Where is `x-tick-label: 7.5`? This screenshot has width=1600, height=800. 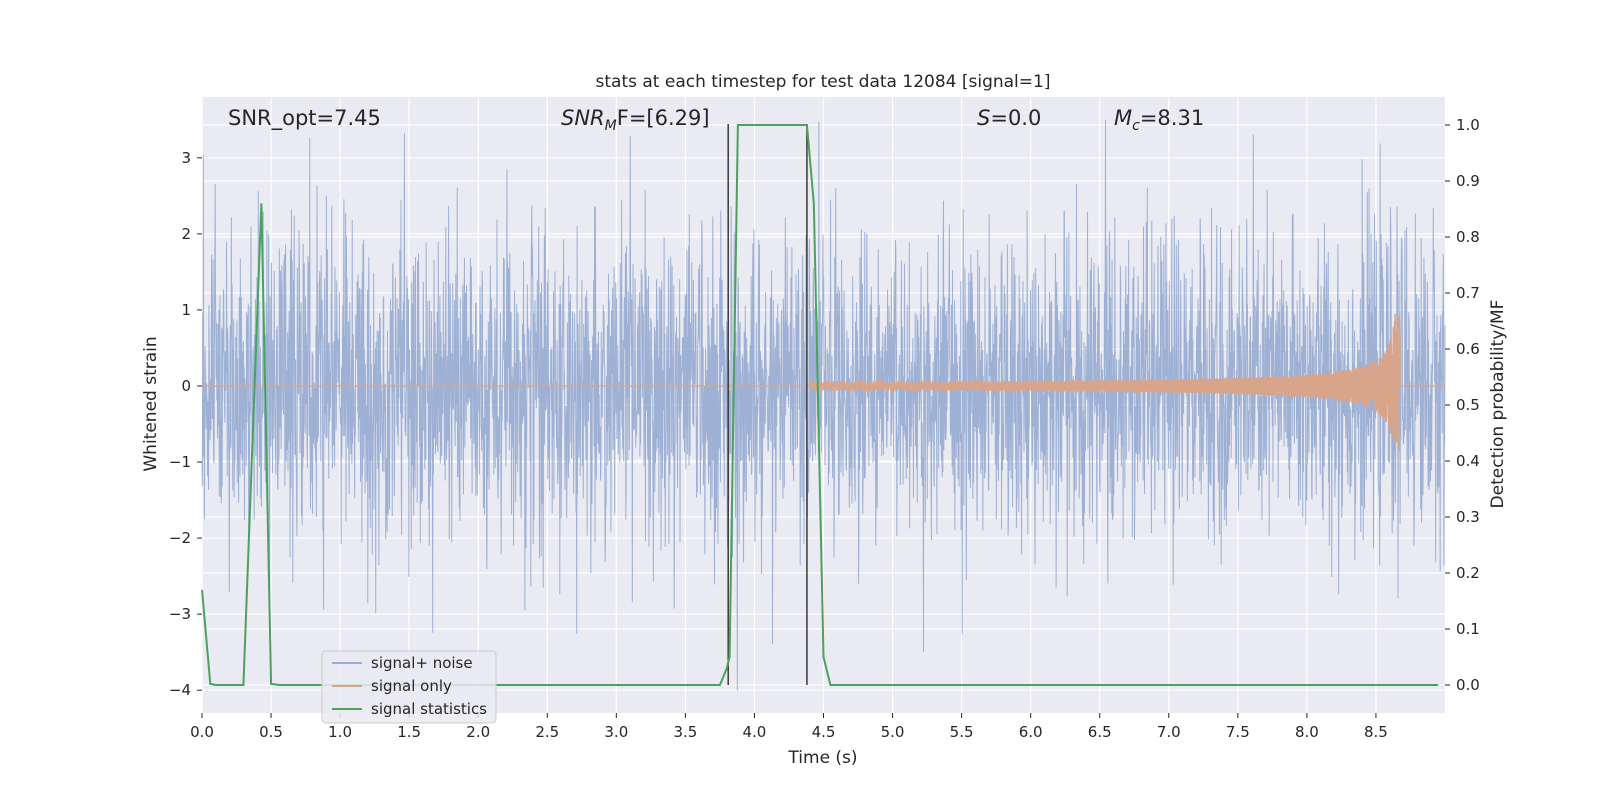 x-tick-label: 7.5 is located at coordinates (1238, 732).